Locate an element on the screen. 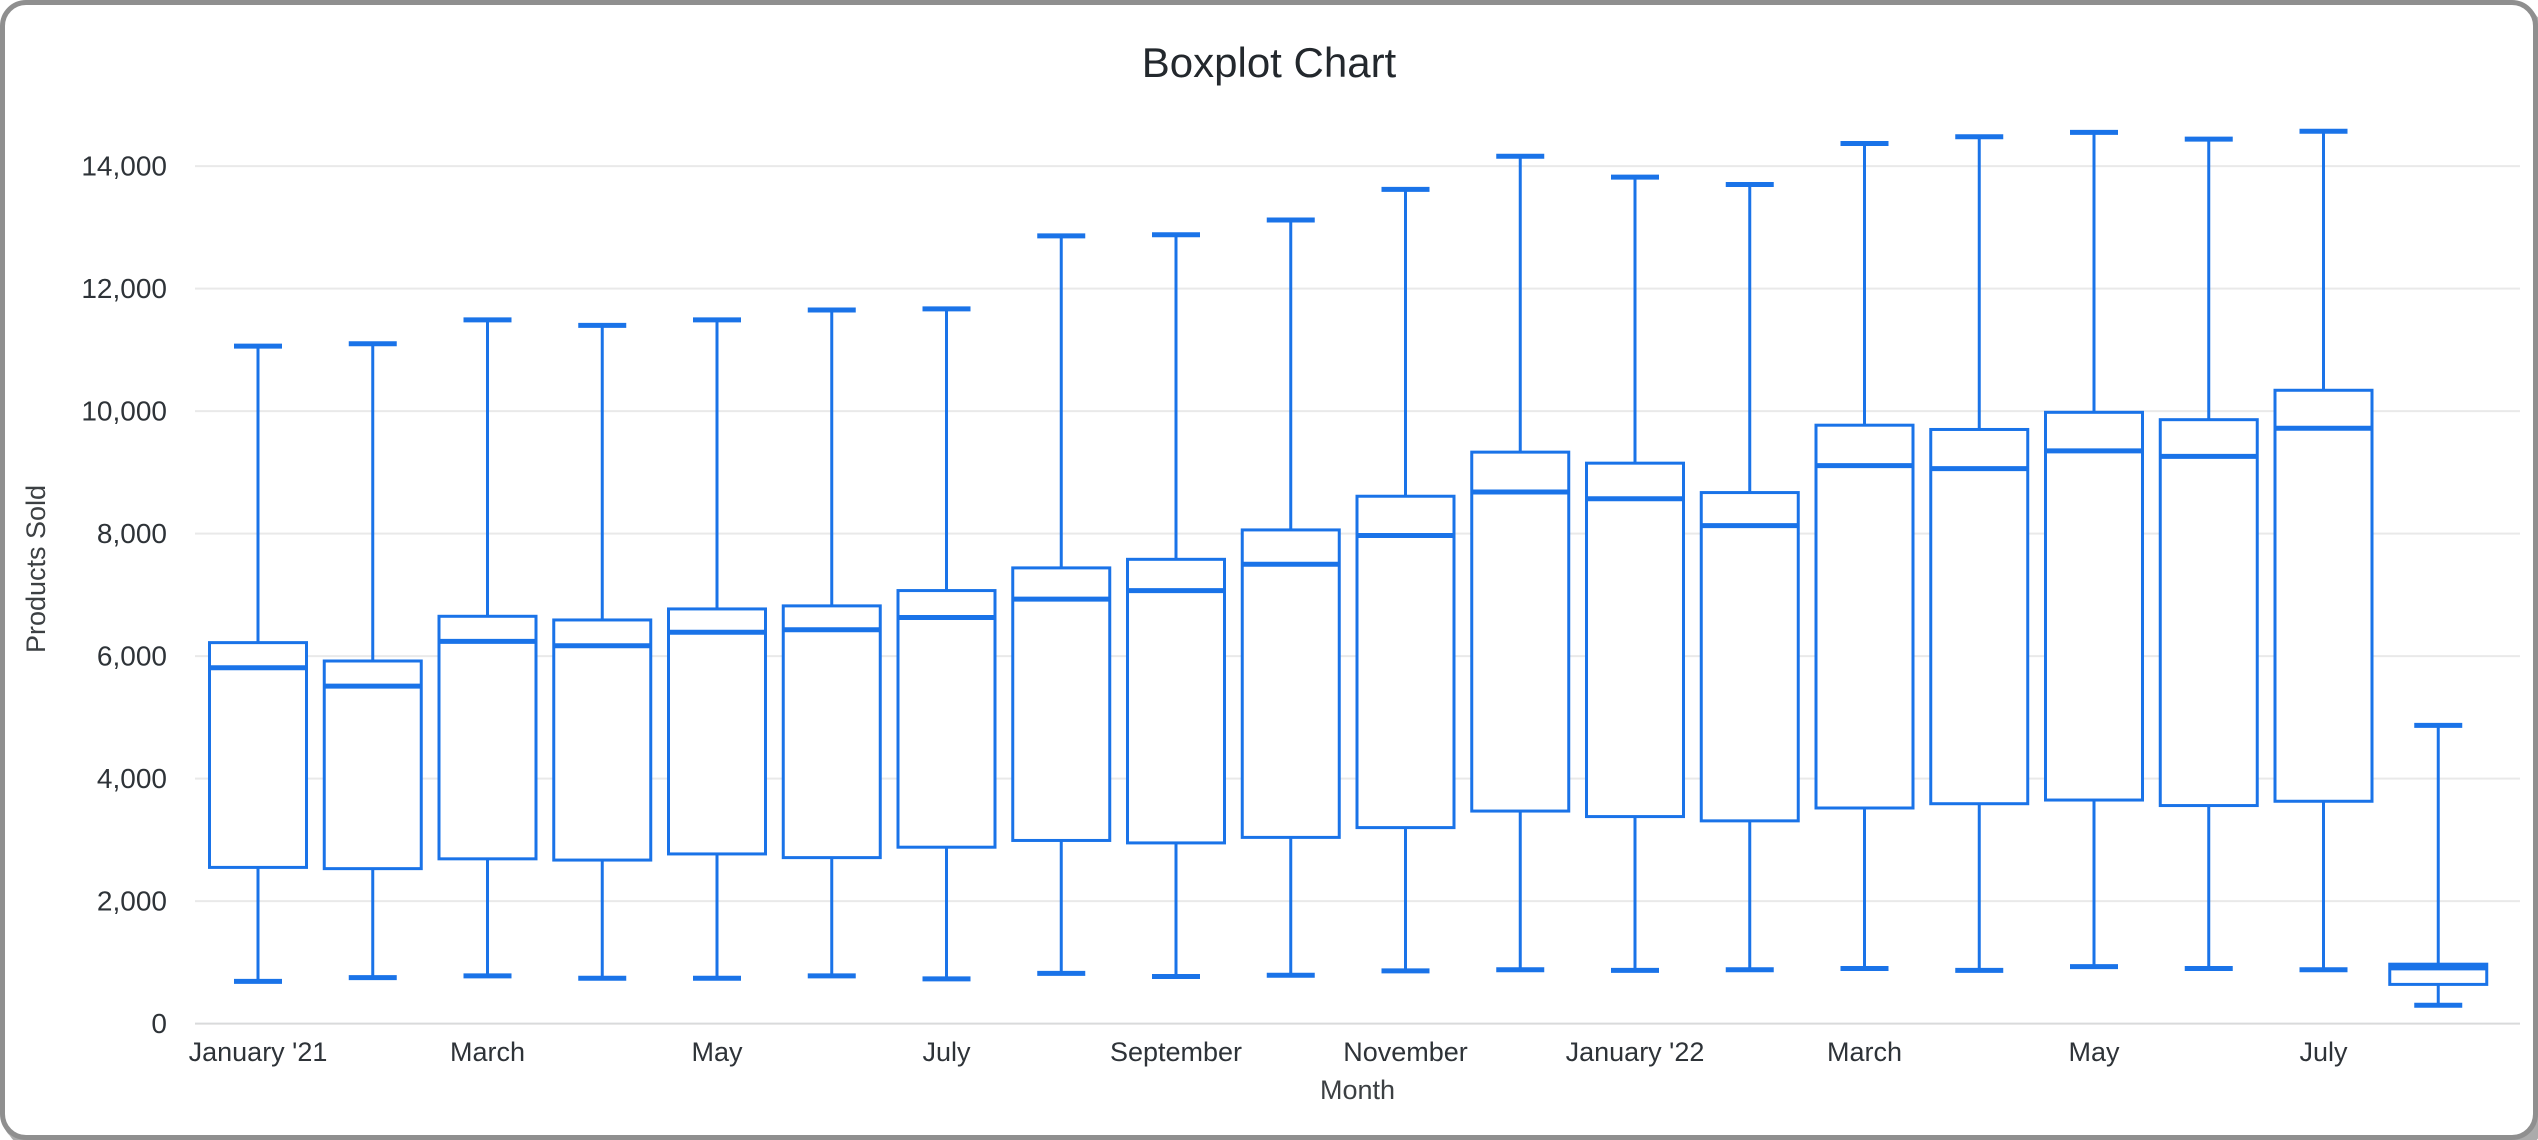  y-axis-title: Products Sold is located at coordinates (36, 569).